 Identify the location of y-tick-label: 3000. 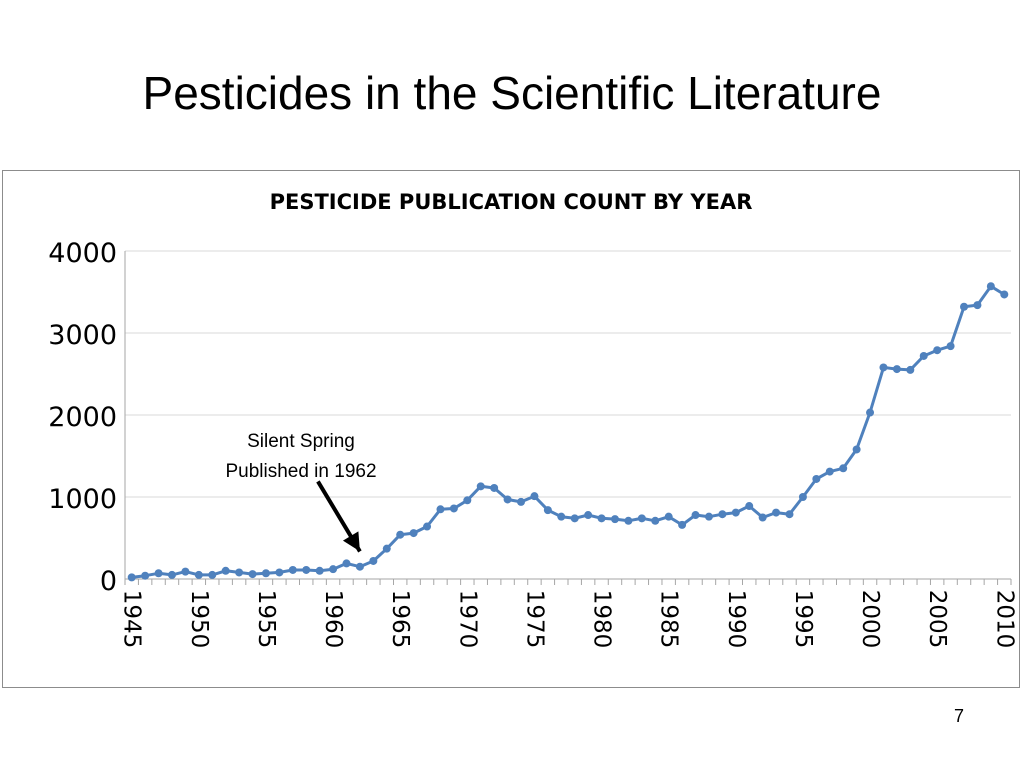
(82, 335).